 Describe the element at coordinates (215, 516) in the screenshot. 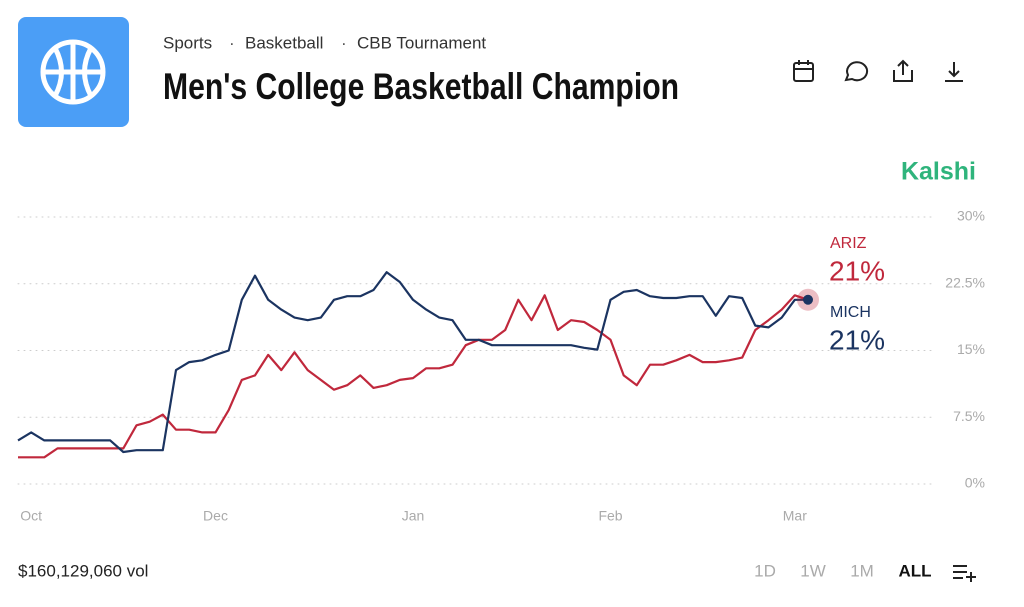

I see `x-tick-label: Dec` at that location.